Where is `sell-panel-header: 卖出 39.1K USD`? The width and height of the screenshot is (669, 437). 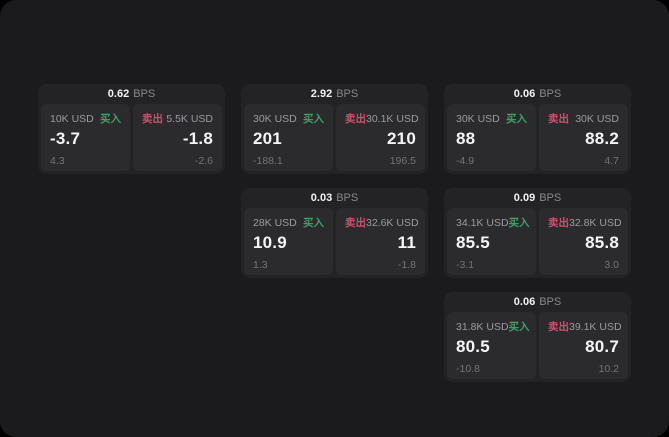
sell-panel-header: 卖出 39.1K USD is located at coordinates (585, 326).